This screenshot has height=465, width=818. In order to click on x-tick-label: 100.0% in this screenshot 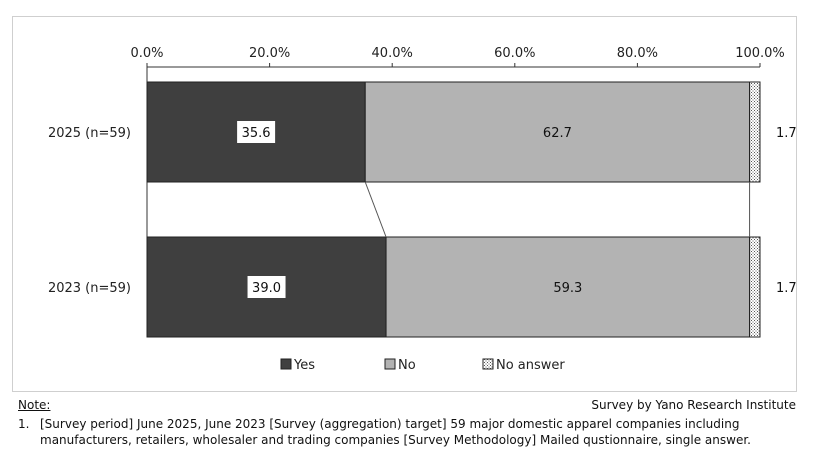, I will do `click(760, 53)`.